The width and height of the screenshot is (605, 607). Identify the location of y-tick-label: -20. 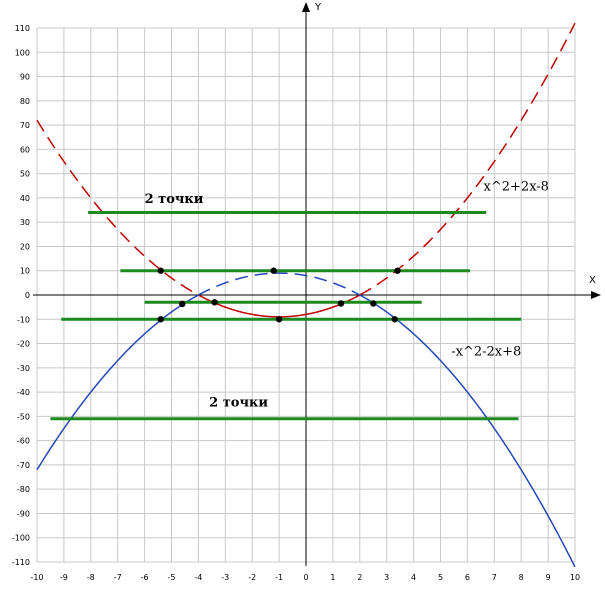
(23, 344).